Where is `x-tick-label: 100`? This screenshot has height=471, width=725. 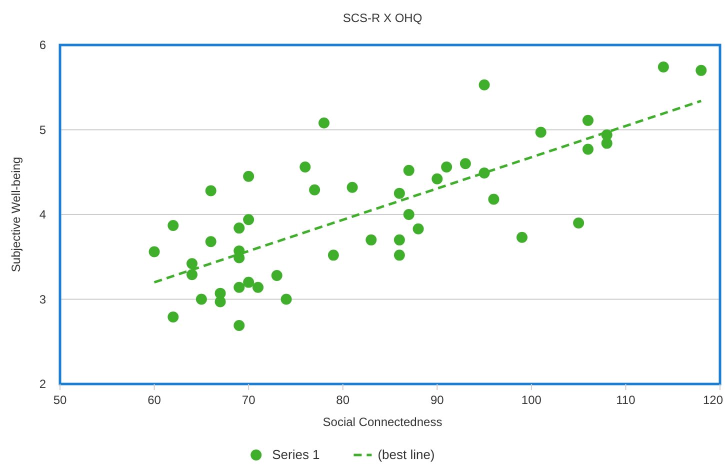 x-tick-label: 100 is located at coordinates (531, 400).